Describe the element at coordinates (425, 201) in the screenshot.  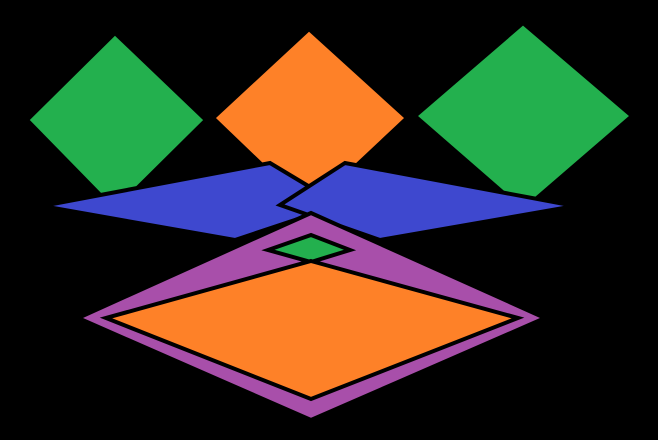
I see `blue-rhombus-right` at that location.